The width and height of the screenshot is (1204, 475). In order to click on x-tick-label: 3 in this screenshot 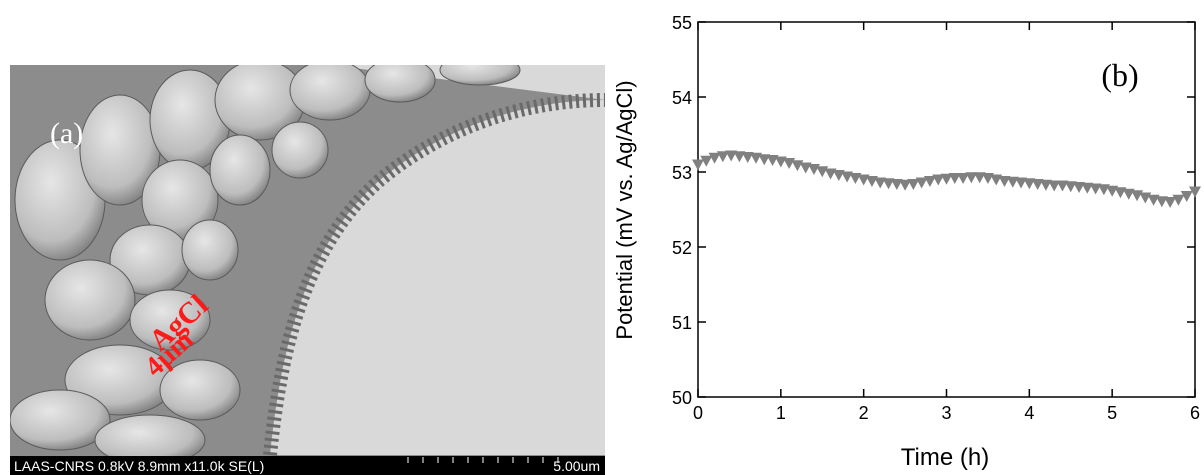, I will do `click(946, 413)`.